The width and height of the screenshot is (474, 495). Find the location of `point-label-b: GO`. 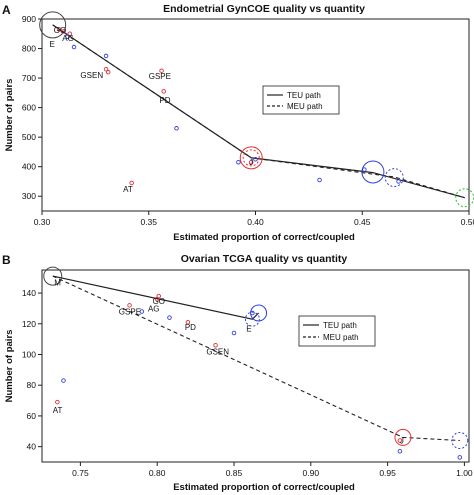

point-label-b: GO is located at coordinates (159, 301).